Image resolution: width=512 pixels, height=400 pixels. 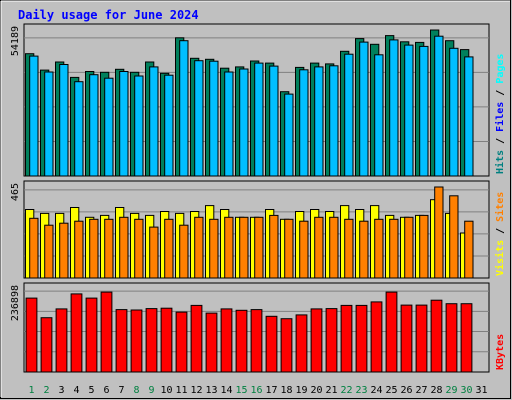 What do you see at coordinates (500, 352) in the screenshot?
I see `legend-kbytes: KBytes` at bounding box center [500, 352].